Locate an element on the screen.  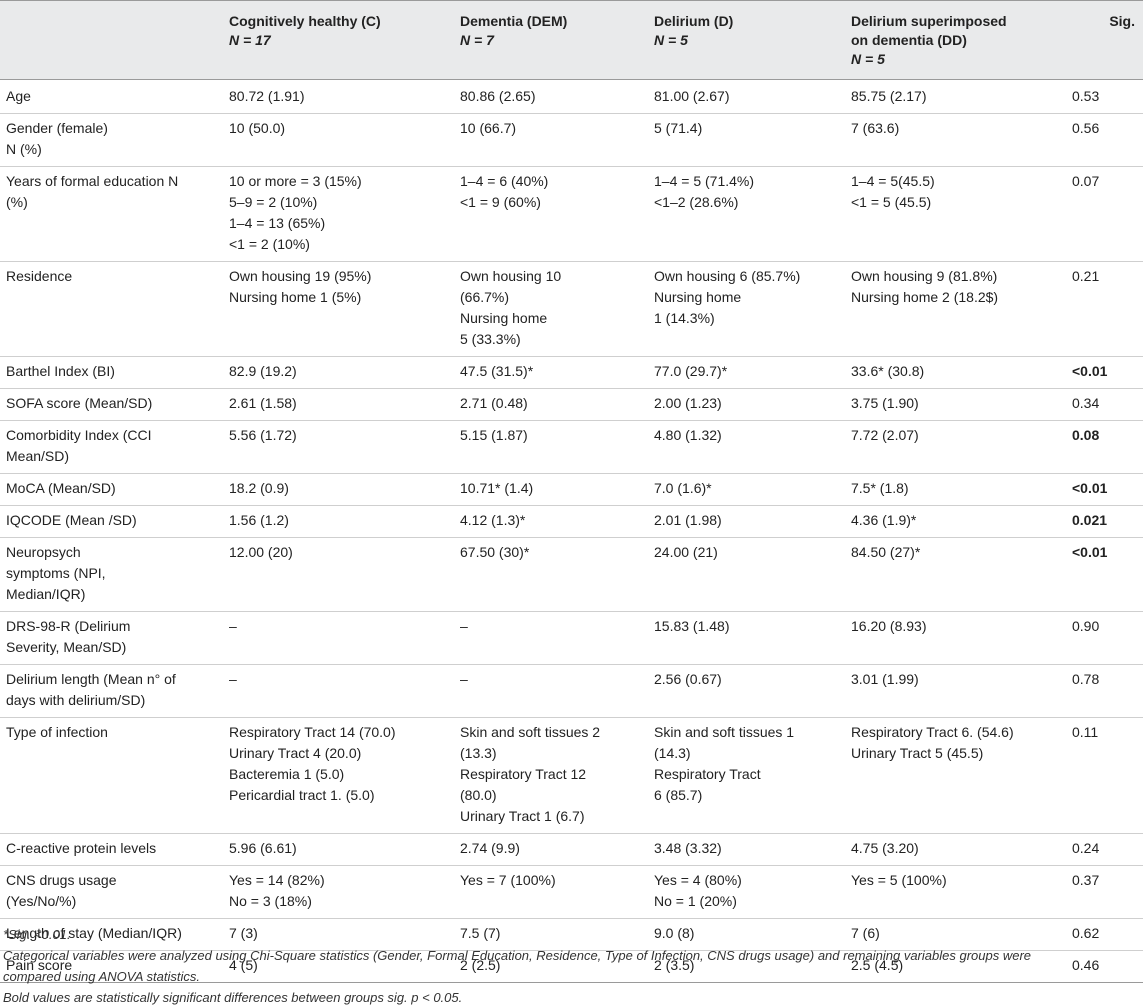
cell-line: Delirium length (Mean n° of is located at coordinates (91, 679).